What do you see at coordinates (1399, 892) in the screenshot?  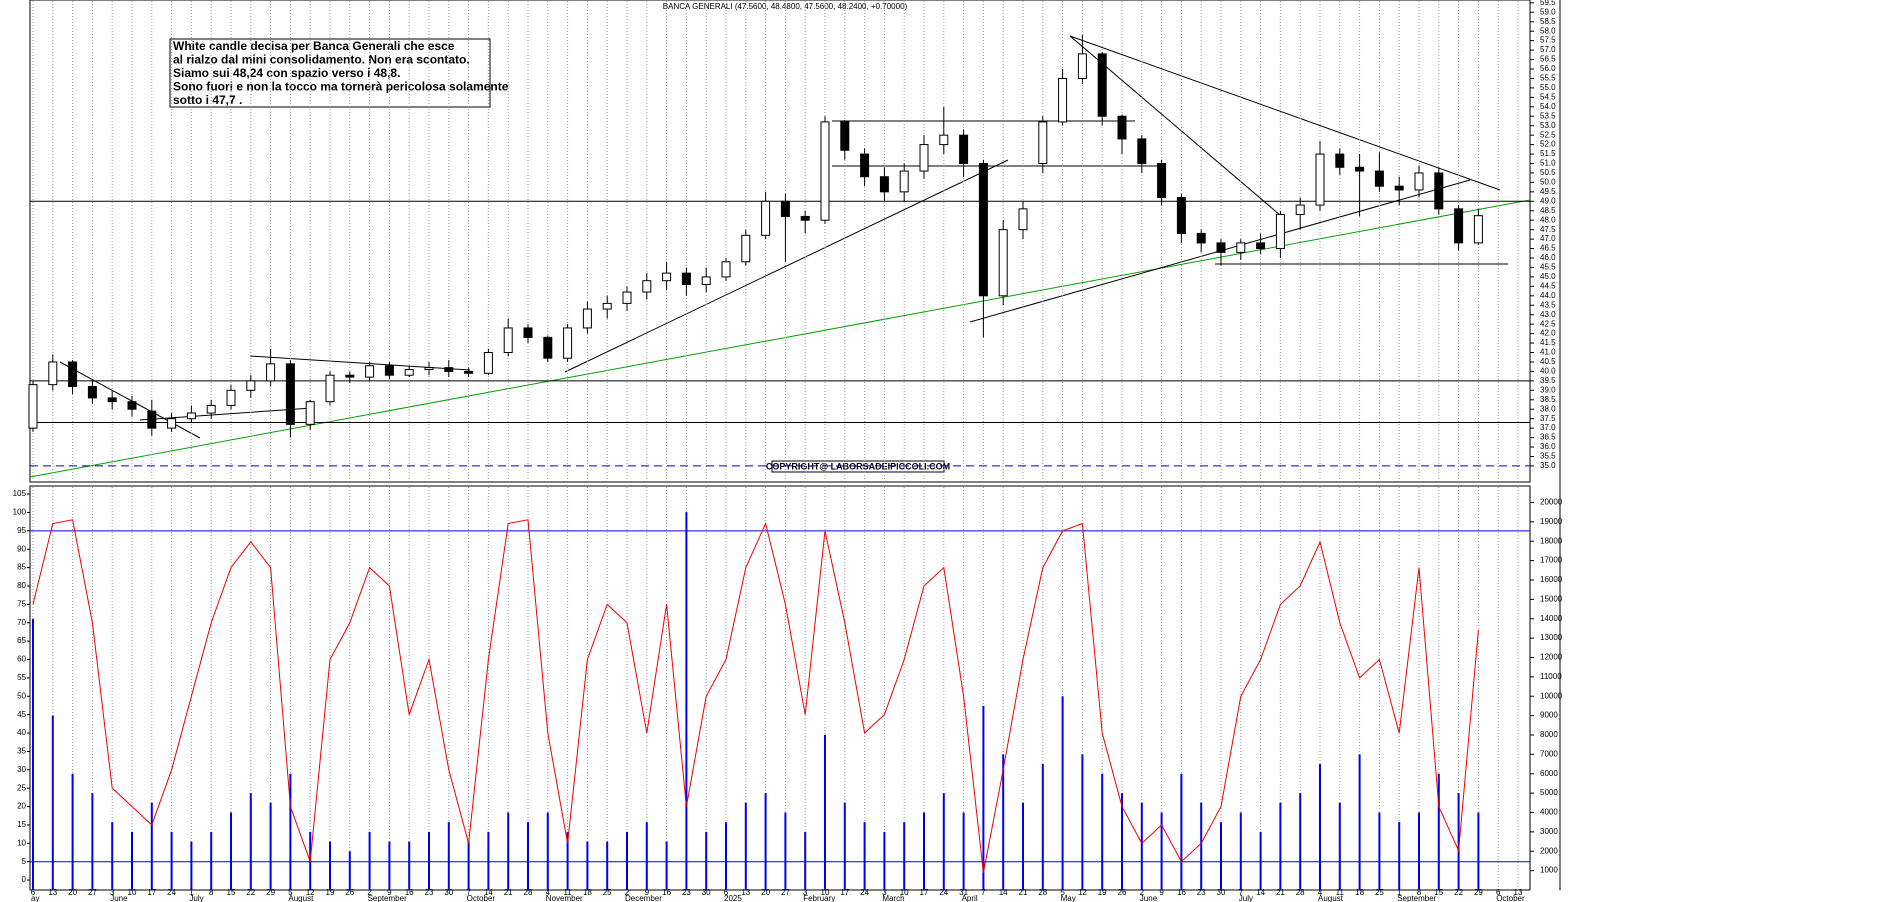 I see `x-tick-label: 1` at bounding box center [1399, 892].